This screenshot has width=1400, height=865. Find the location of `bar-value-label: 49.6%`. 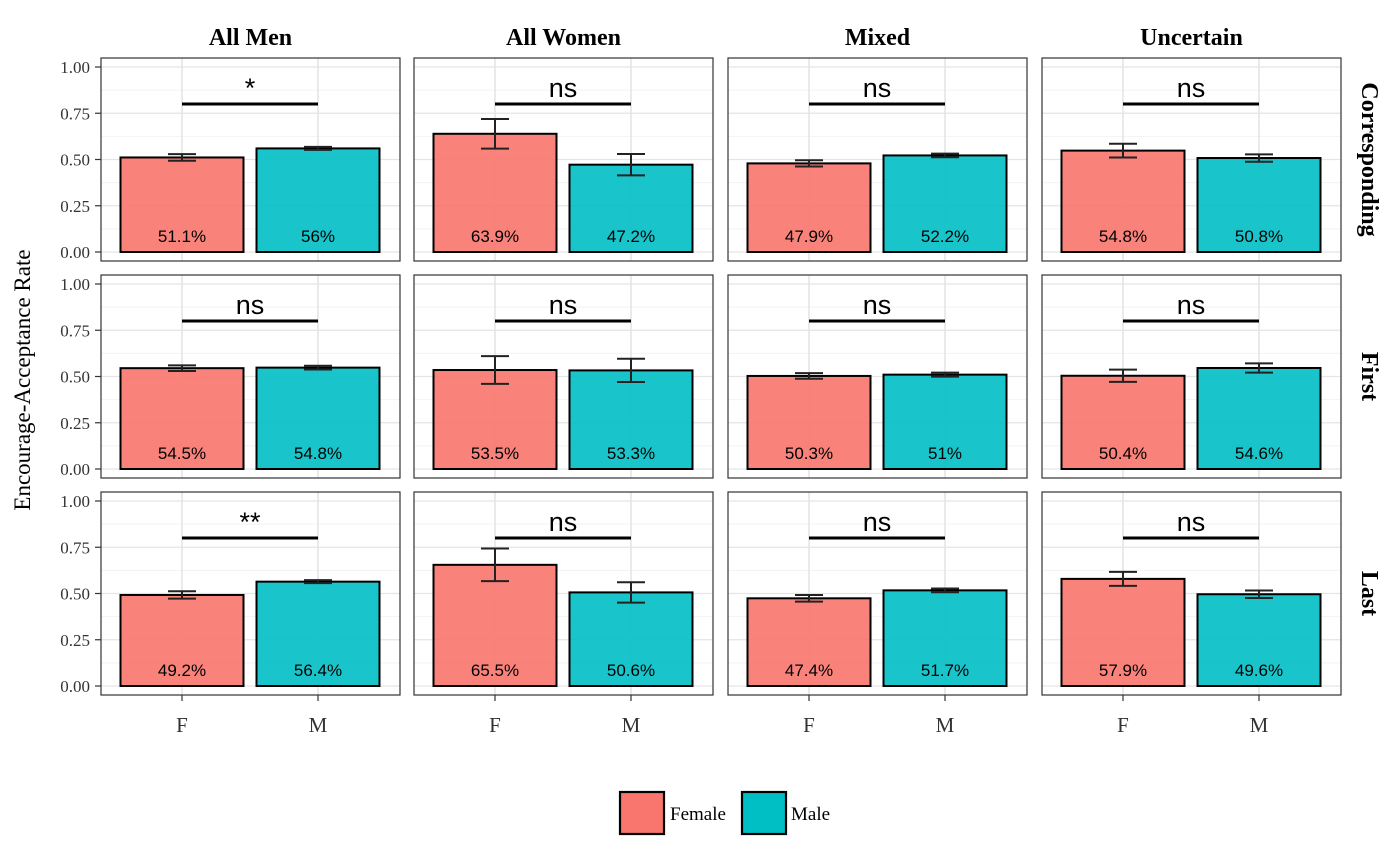

bar-value-label: 49.6% is located at coordinates (1259, 670).